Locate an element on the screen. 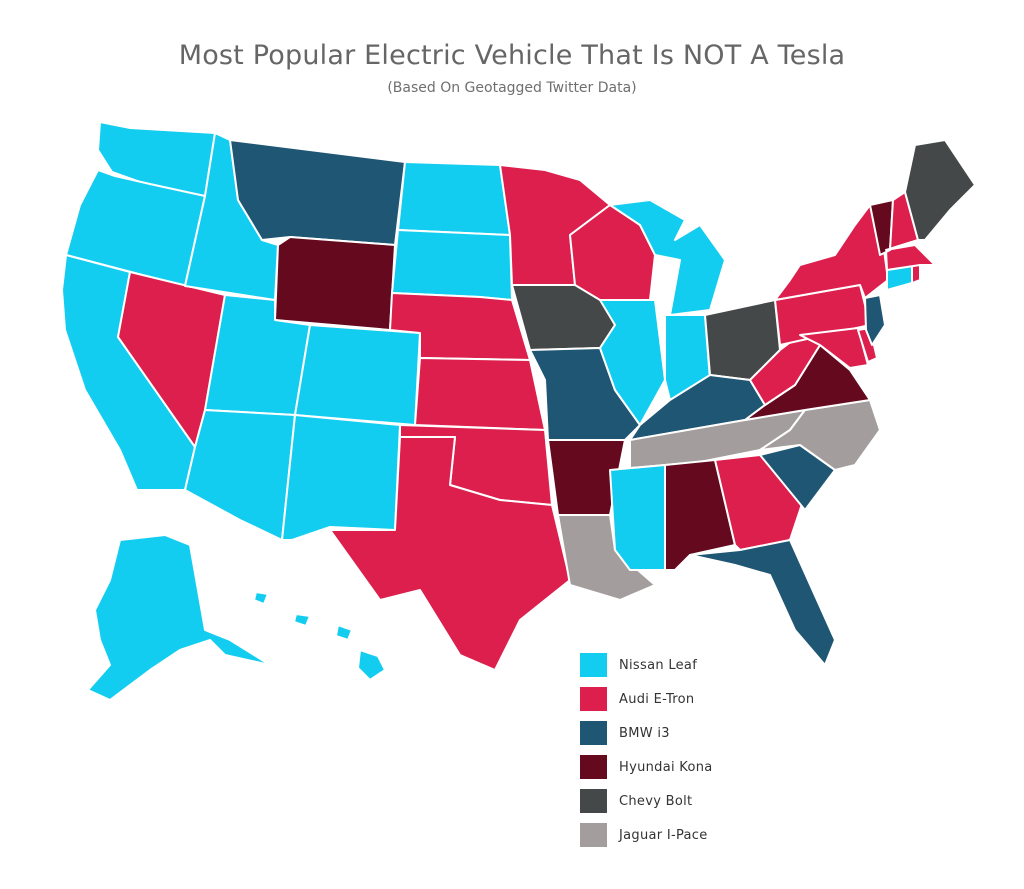 The width and height of the screenshot is (1024, 889). legend-label: Jaguar I-Pace is located at coordinates (663, 835).